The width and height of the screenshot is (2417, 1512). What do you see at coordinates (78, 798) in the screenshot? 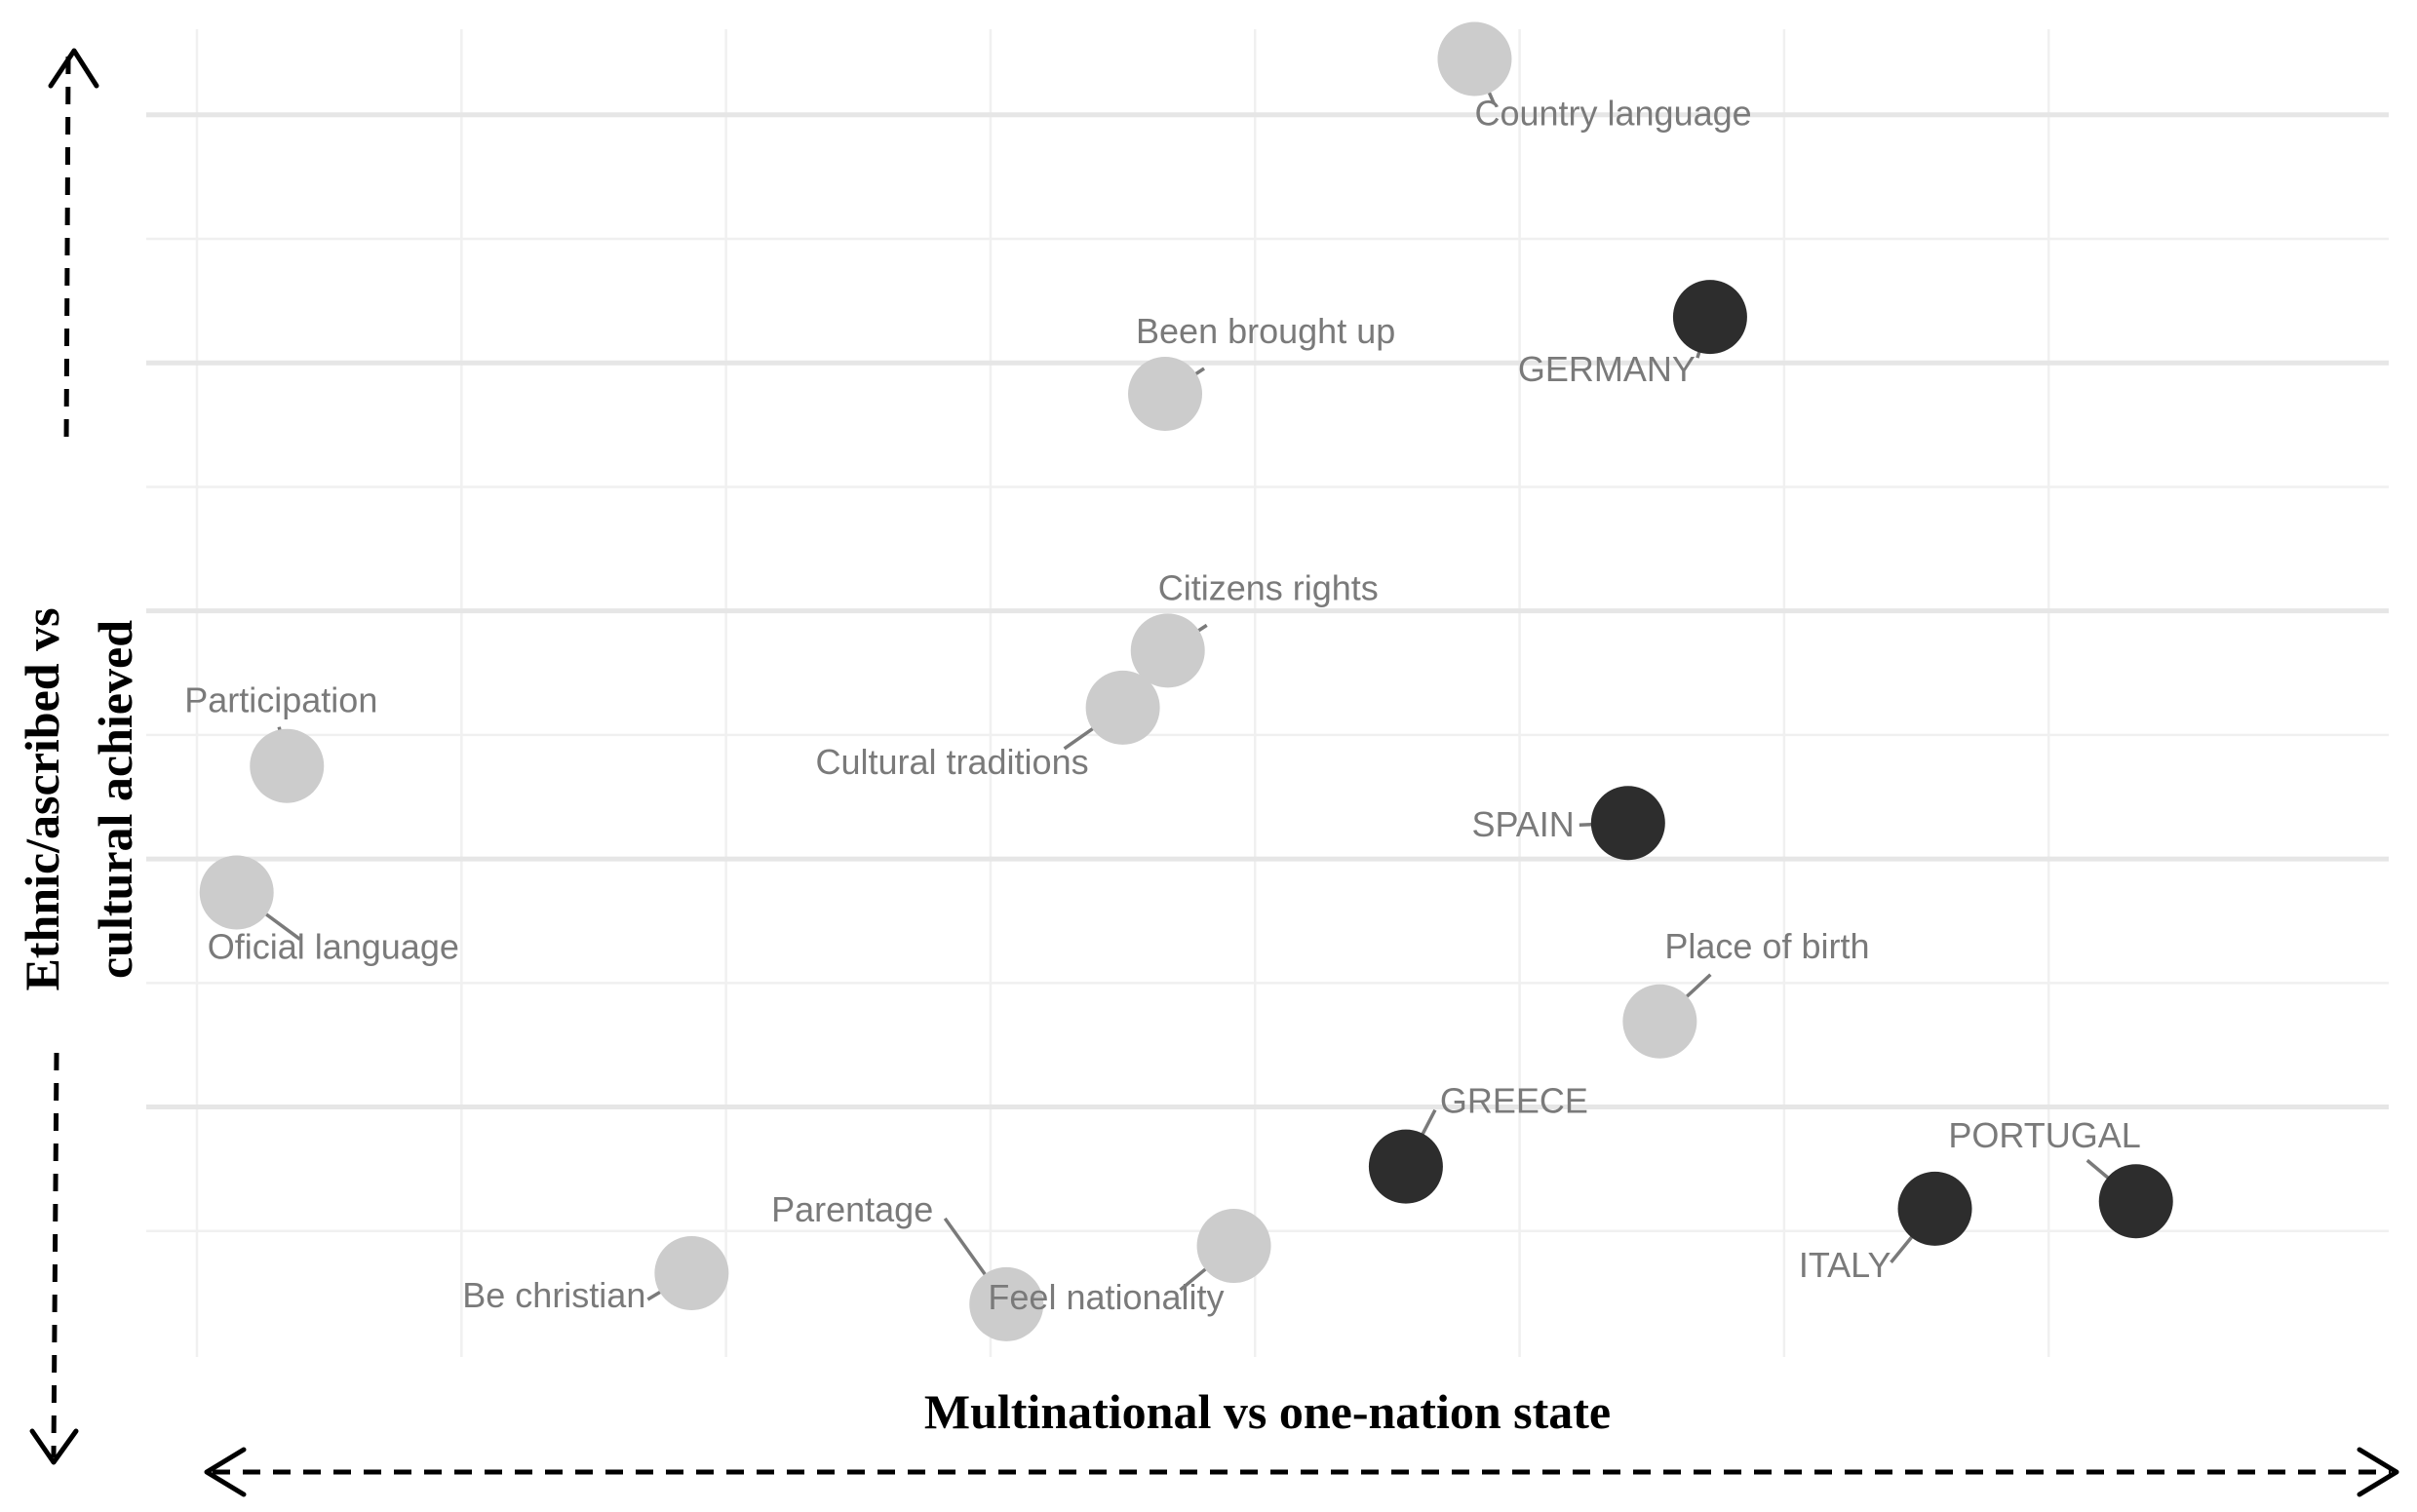
I see `y-axis-title: Ethnic/ascribed vs cultural achieved` at bounding box center [78, 798].